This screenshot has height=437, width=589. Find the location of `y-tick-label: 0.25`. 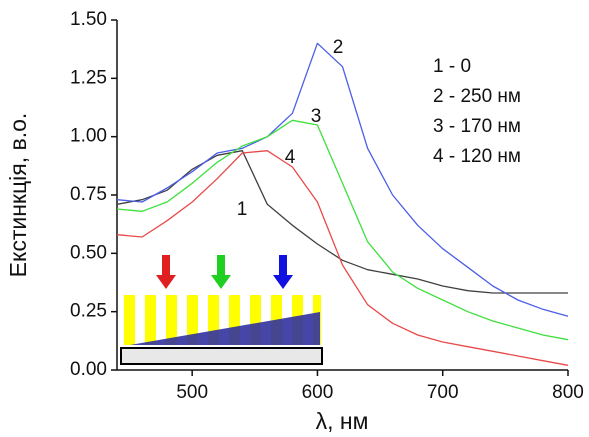

y-tick-label: 0.25 is located at coordinates (88, 311).